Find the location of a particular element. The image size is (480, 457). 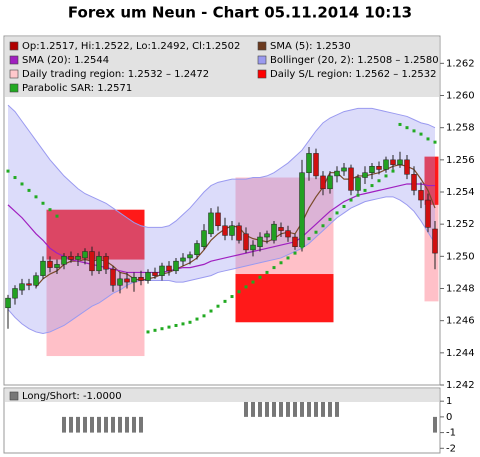

y-tick-label: 1.260 is located at coordinates (460, 96).